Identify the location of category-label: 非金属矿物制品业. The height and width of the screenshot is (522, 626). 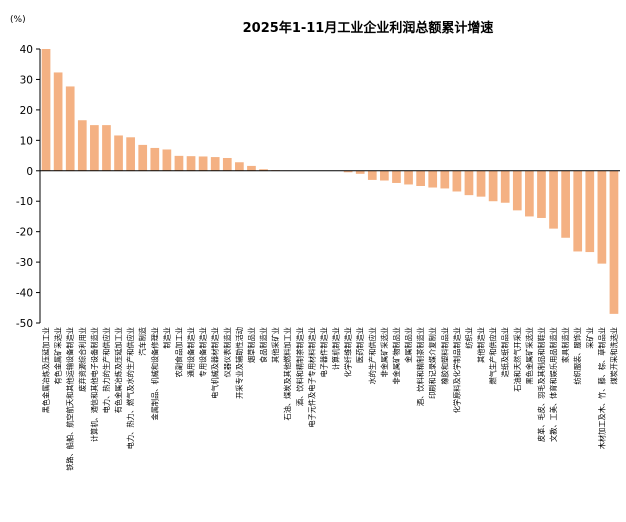
(396, 356).